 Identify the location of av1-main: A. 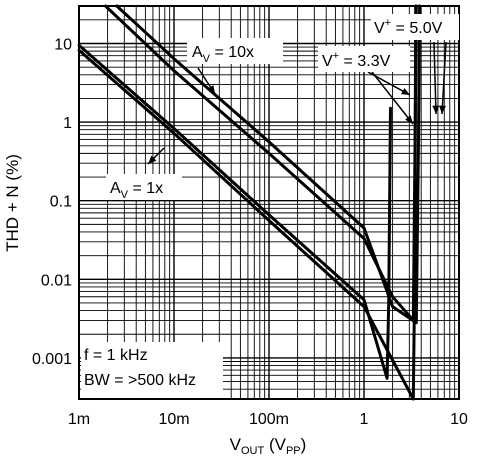
(115, 188).